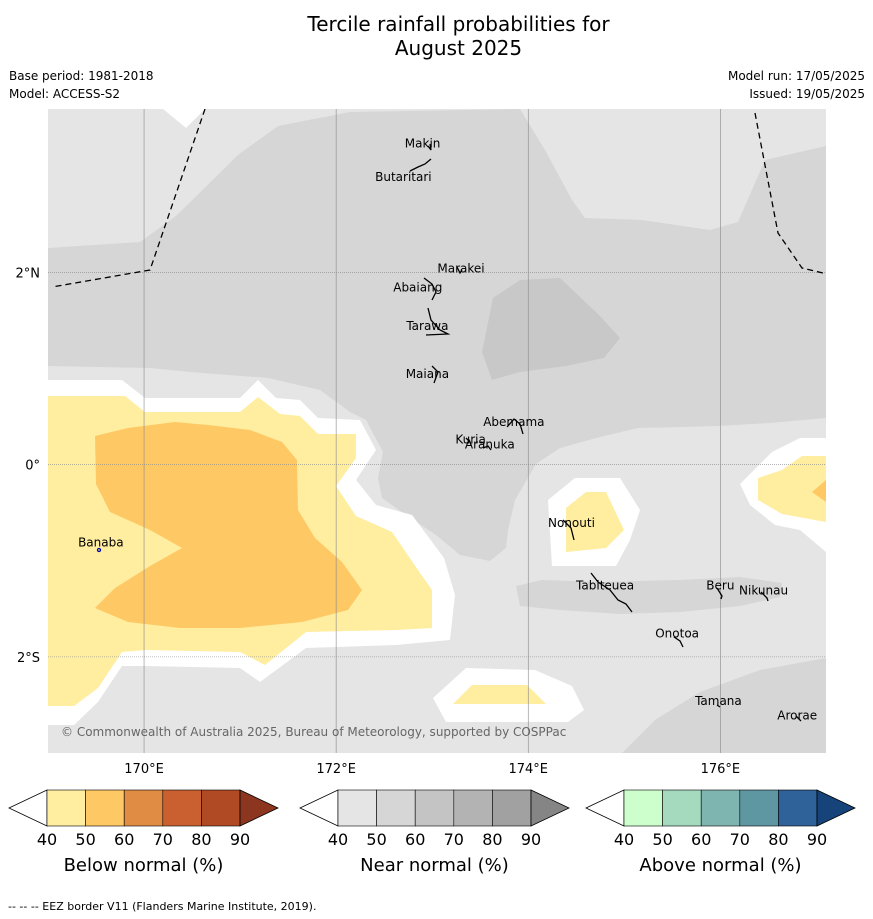  What do you see at coordinates (789, 193) in the screenshot?
I see `eez-border-east` at bounding box center [789, 193].